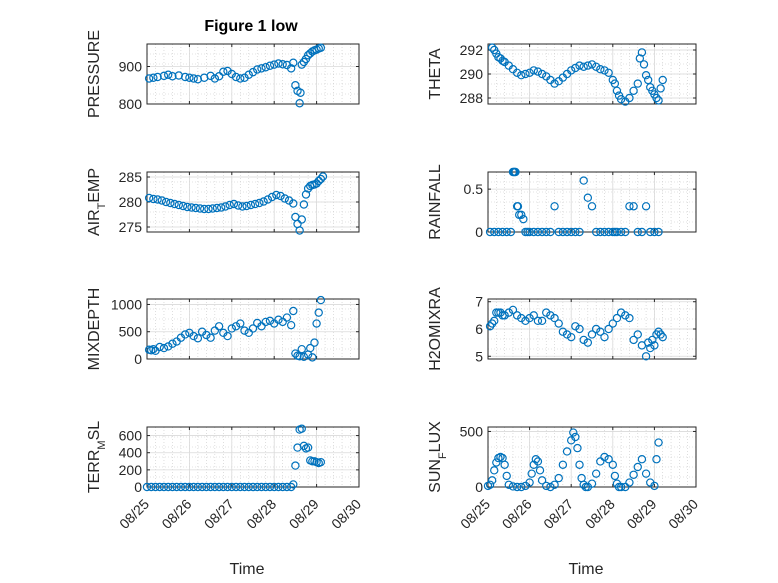  What do you see at coordinates (131, 67) in the screenshot?
I see `y-tick-label: 900` at bounding box center [131, 67].